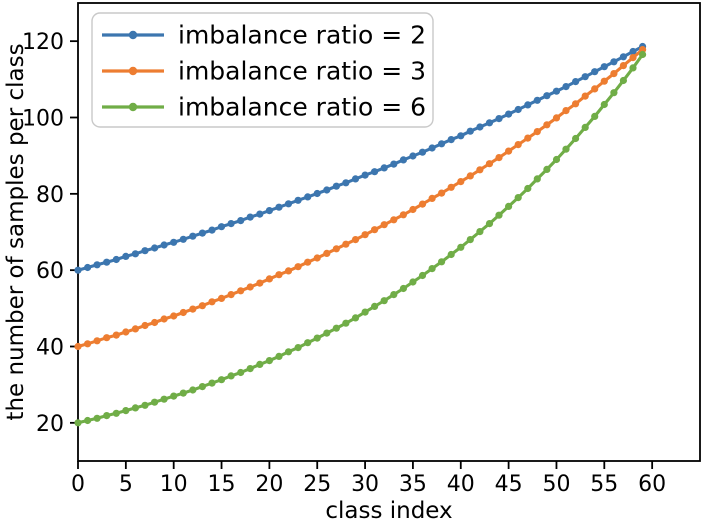 The image size is (704, 526). What do you see at coordinates (50, 271) in the screenshot?
I see `y-tick-label: 60` at bounding box center [50, 271].